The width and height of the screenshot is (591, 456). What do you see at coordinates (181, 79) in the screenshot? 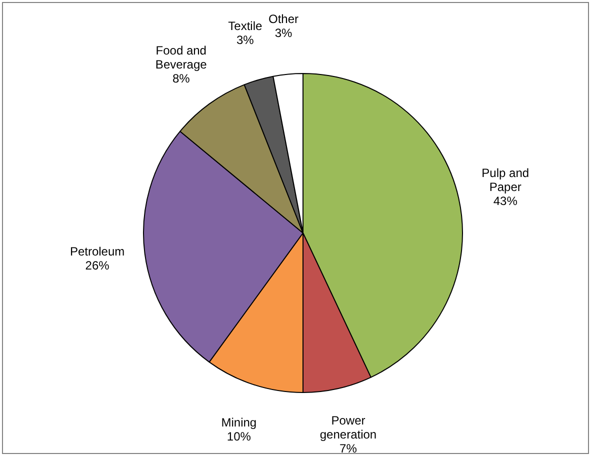
I see `data-label: 8%` at bounding box center [181, 79].